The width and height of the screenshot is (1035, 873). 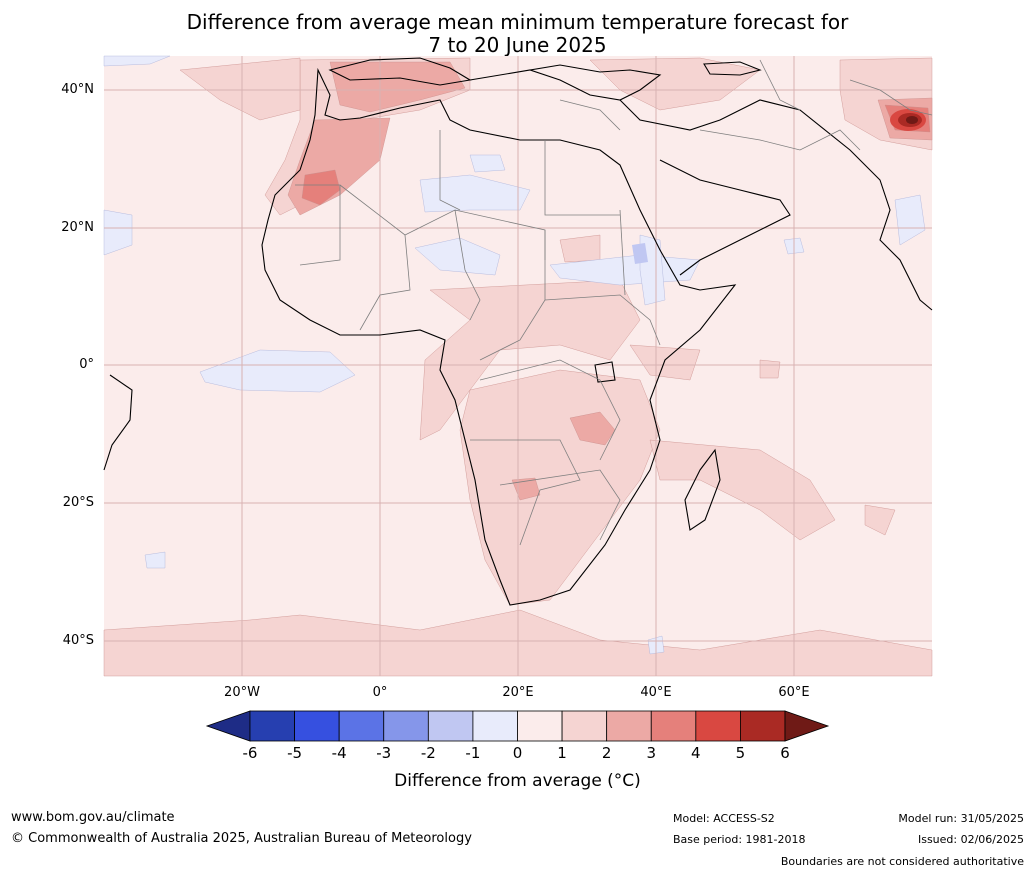 What do you see at coordinates (428, 753) in the screenshot?
I see `colorbar-tick-label: -2` at bounding box center [428, 753].